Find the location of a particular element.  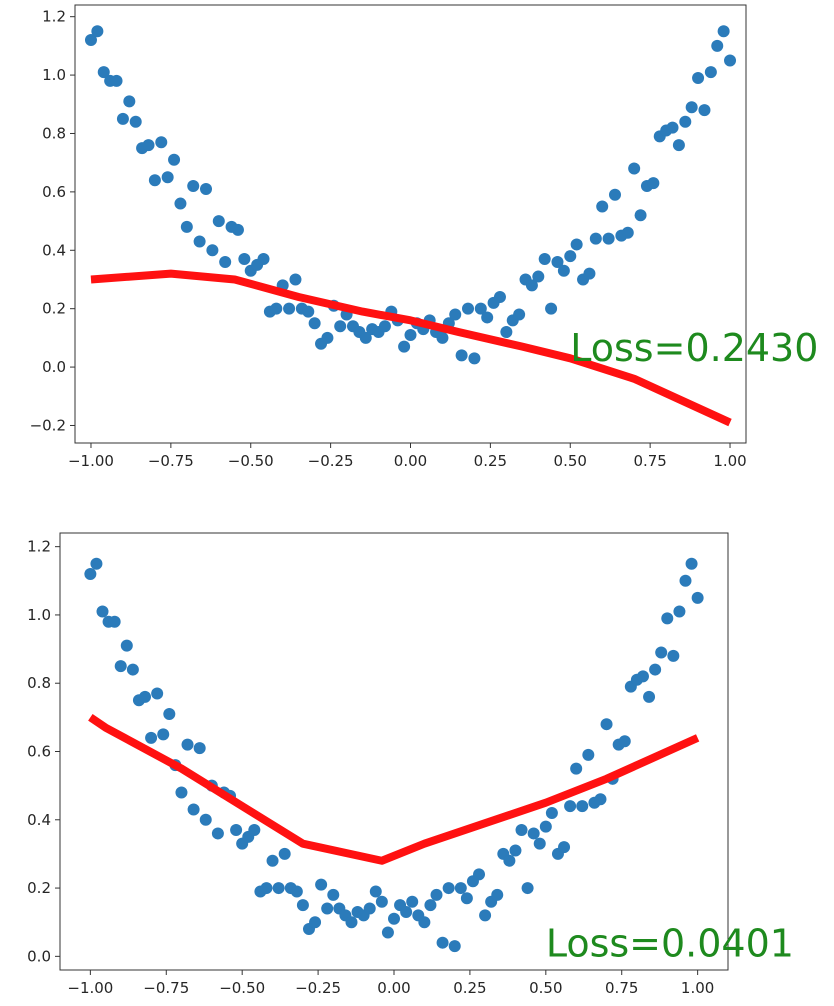

x-tick-label: −0.75 is located at coordinates (166, 988).